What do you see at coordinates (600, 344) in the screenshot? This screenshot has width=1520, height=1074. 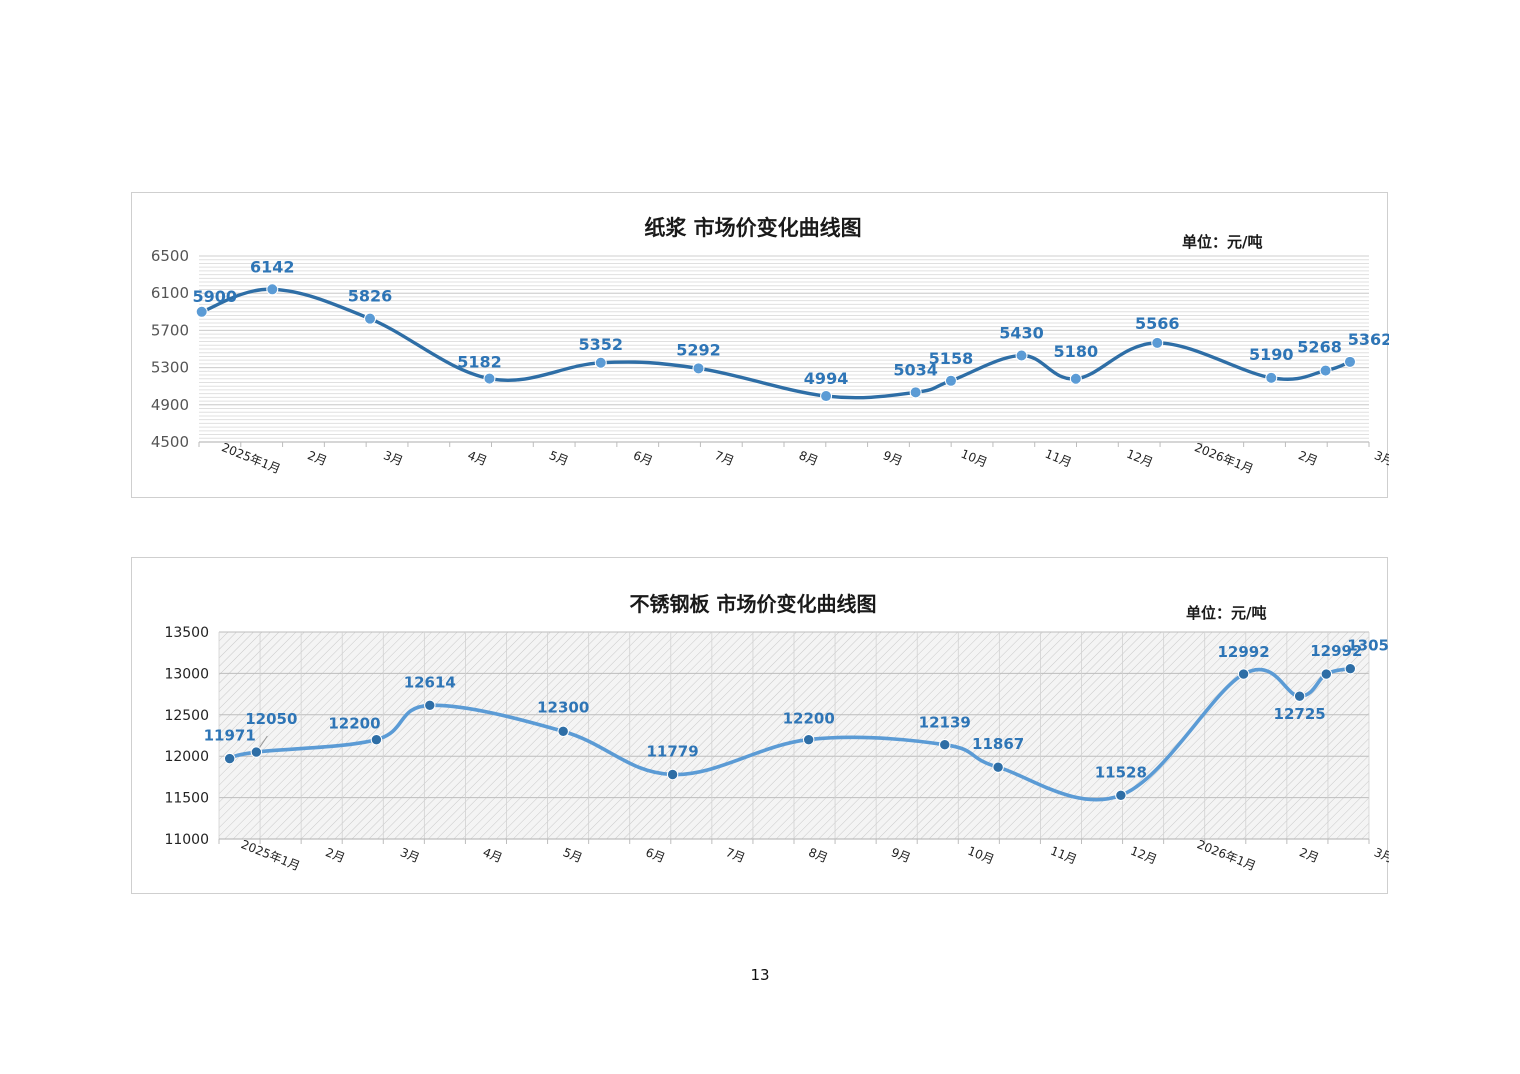 I see `pulp-data-label: 5352` at bounding box center [600, 344].